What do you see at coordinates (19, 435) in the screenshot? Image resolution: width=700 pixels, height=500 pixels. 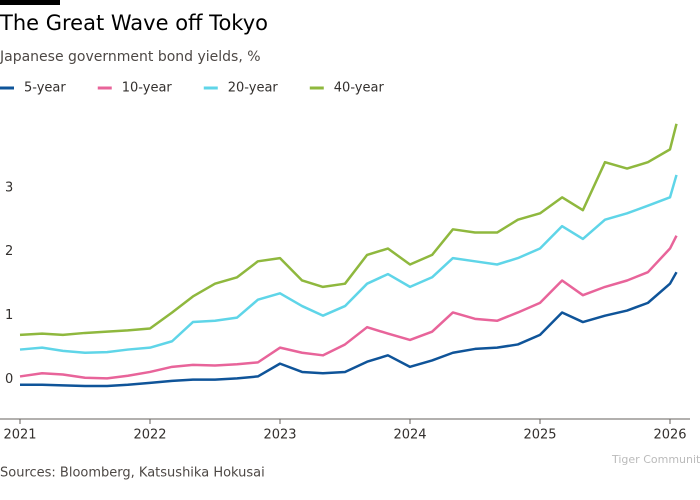 I see `x-tick-label: 2021` at bounding box center [19, 435].